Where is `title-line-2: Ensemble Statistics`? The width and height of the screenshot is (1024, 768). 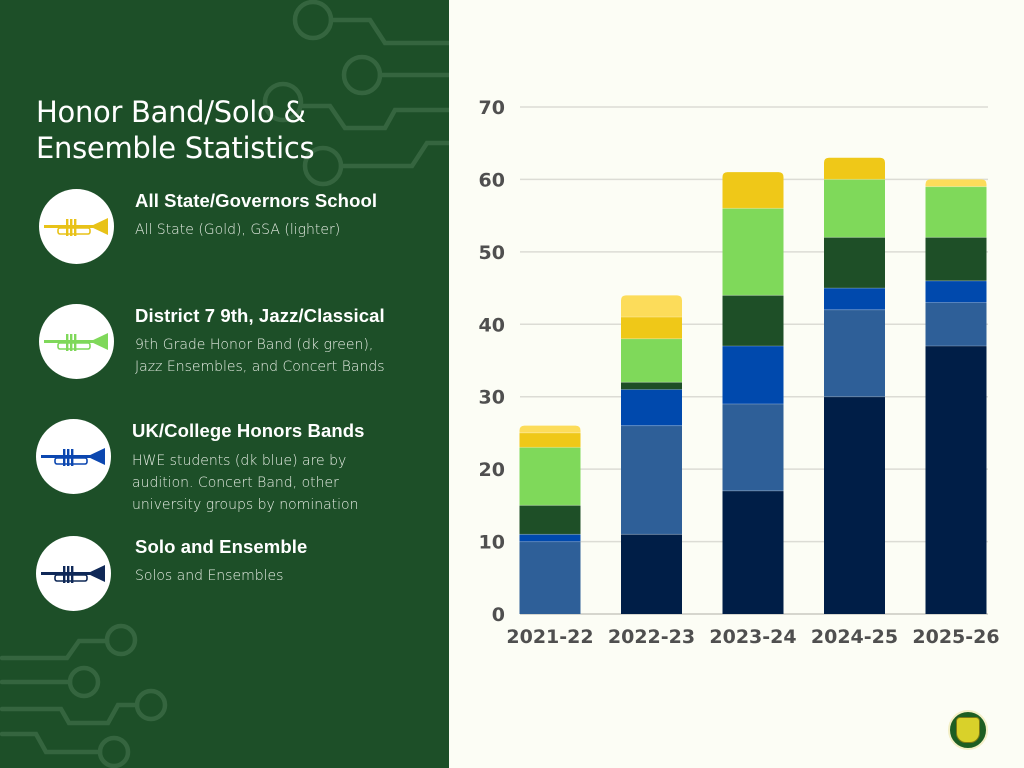 title-line-2: Ensemble Statistics is located at coordinates (175, 148).